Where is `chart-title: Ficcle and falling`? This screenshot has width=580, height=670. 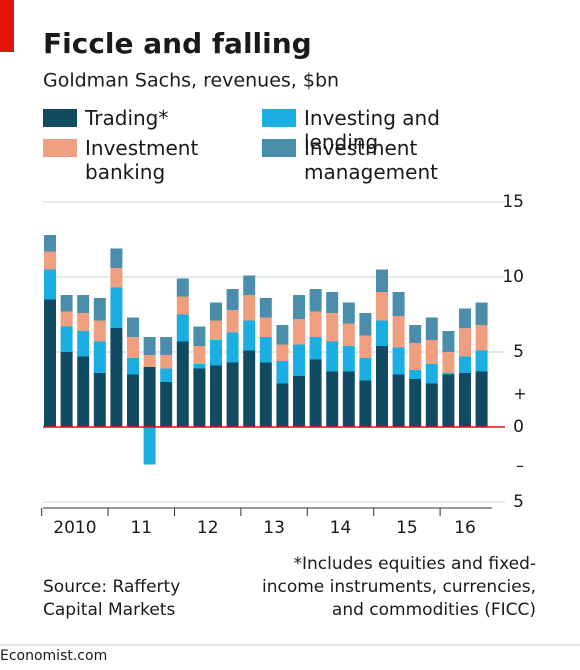
chart-title: Ficcle and falling is located at coordinates (177, 43).